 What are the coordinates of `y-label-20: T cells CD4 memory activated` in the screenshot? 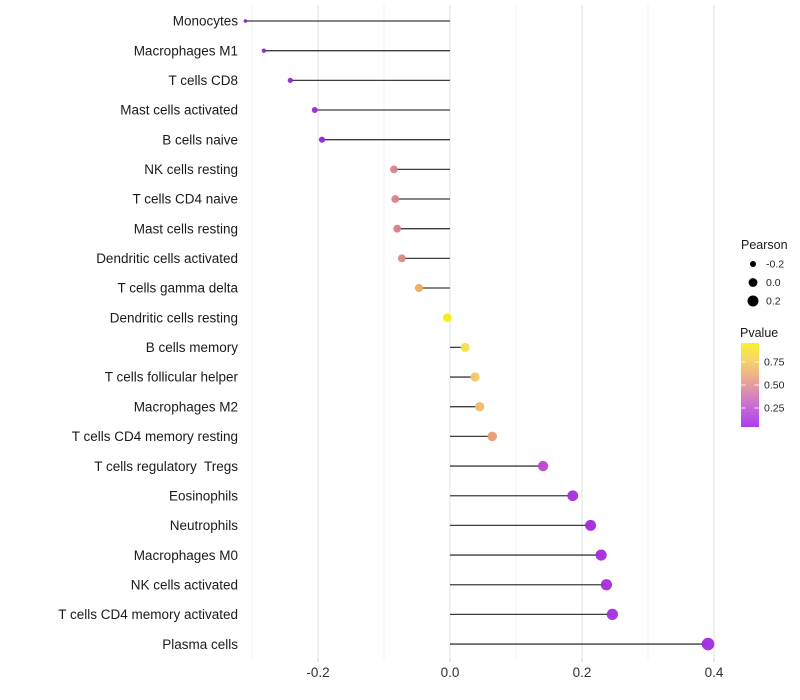 It's located at (148, 614).